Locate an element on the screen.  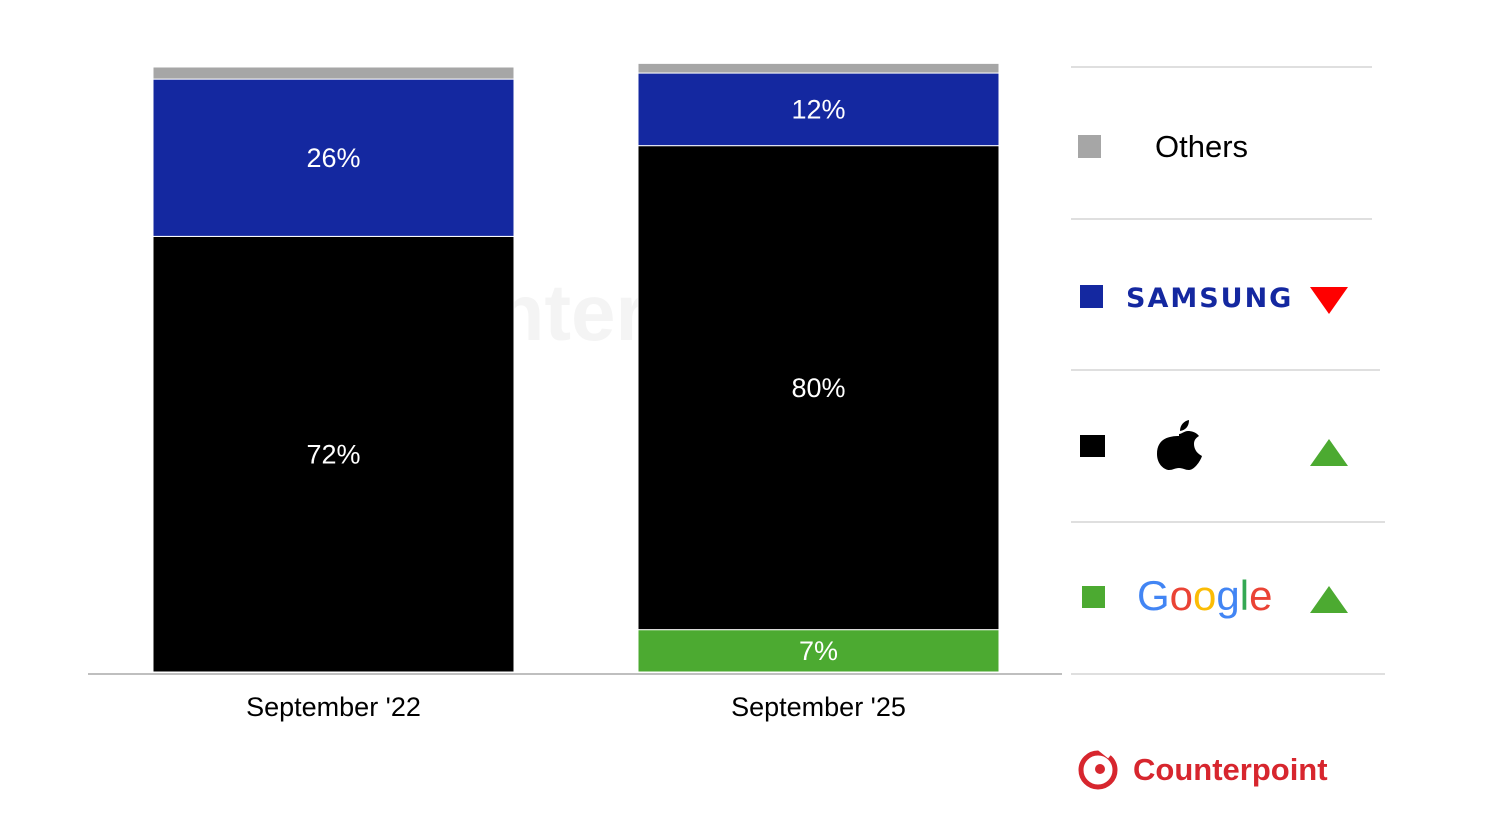
category-labels: September '22 September '25 is located at coordinates (576, 707).